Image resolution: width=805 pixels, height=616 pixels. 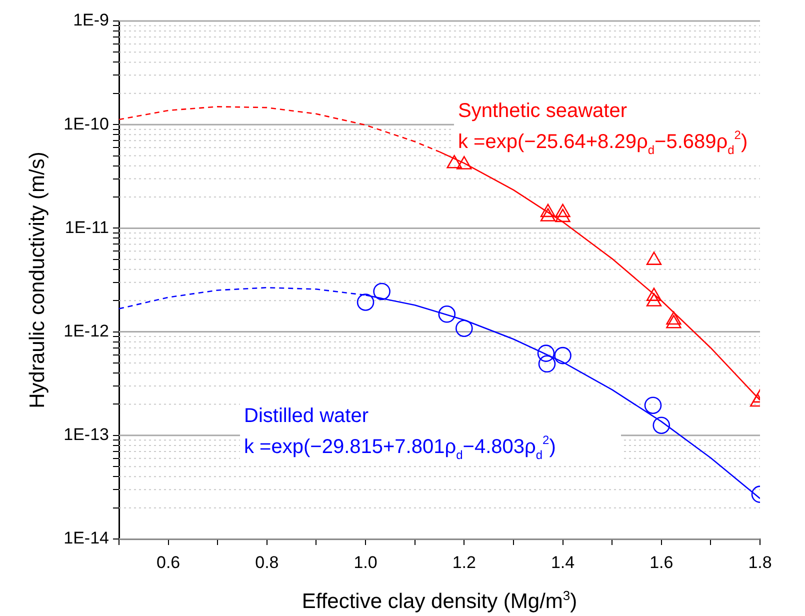 What do you see at coordinates (86, 434) in the screenshot?
I see `y-tick-label: 1E-13` at bounding box center [86, 434].